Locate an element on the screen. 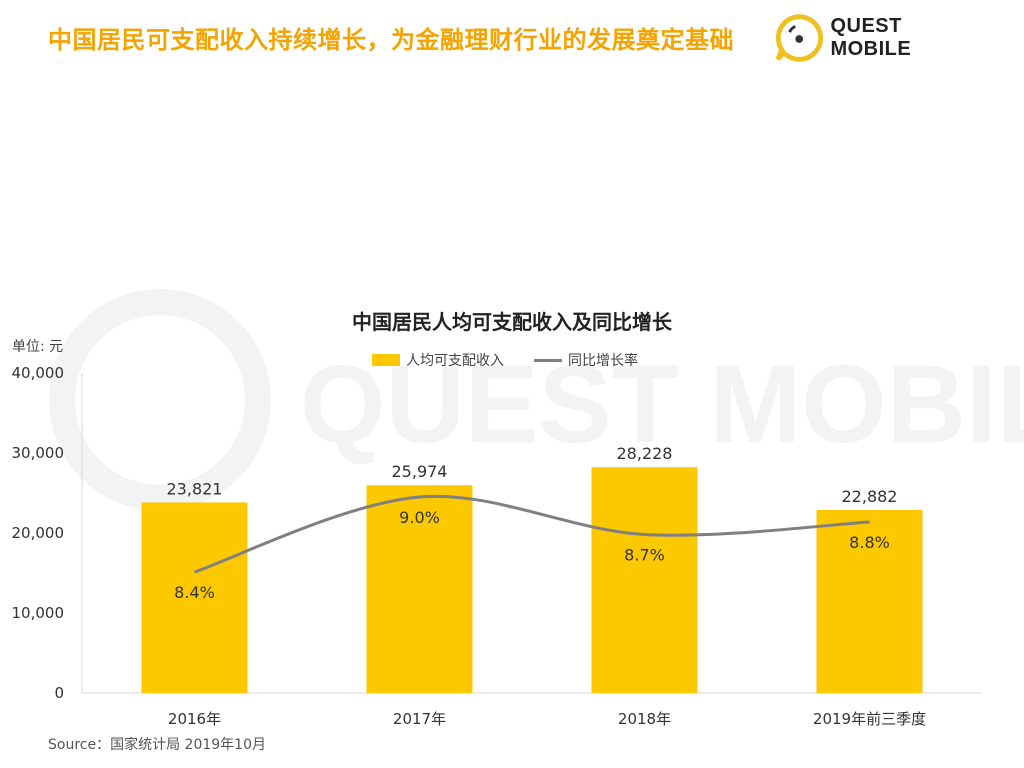 The width and height of the screenshot is (1024, 768). quest-mobile-logo-icon is located at coordinates (799, 38).